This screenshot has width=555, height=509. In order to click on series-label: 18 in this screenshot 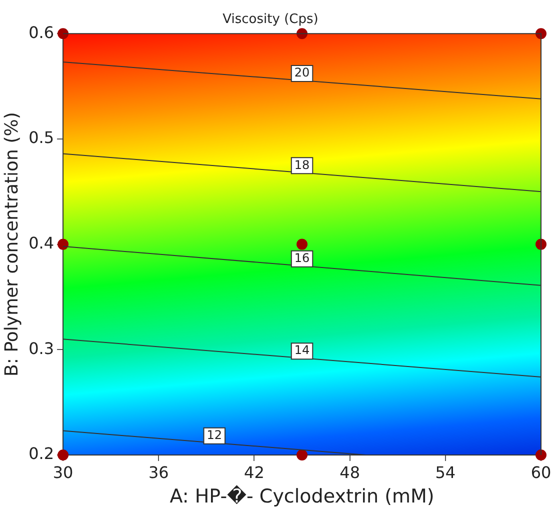, I will do `click(302, 165)`.